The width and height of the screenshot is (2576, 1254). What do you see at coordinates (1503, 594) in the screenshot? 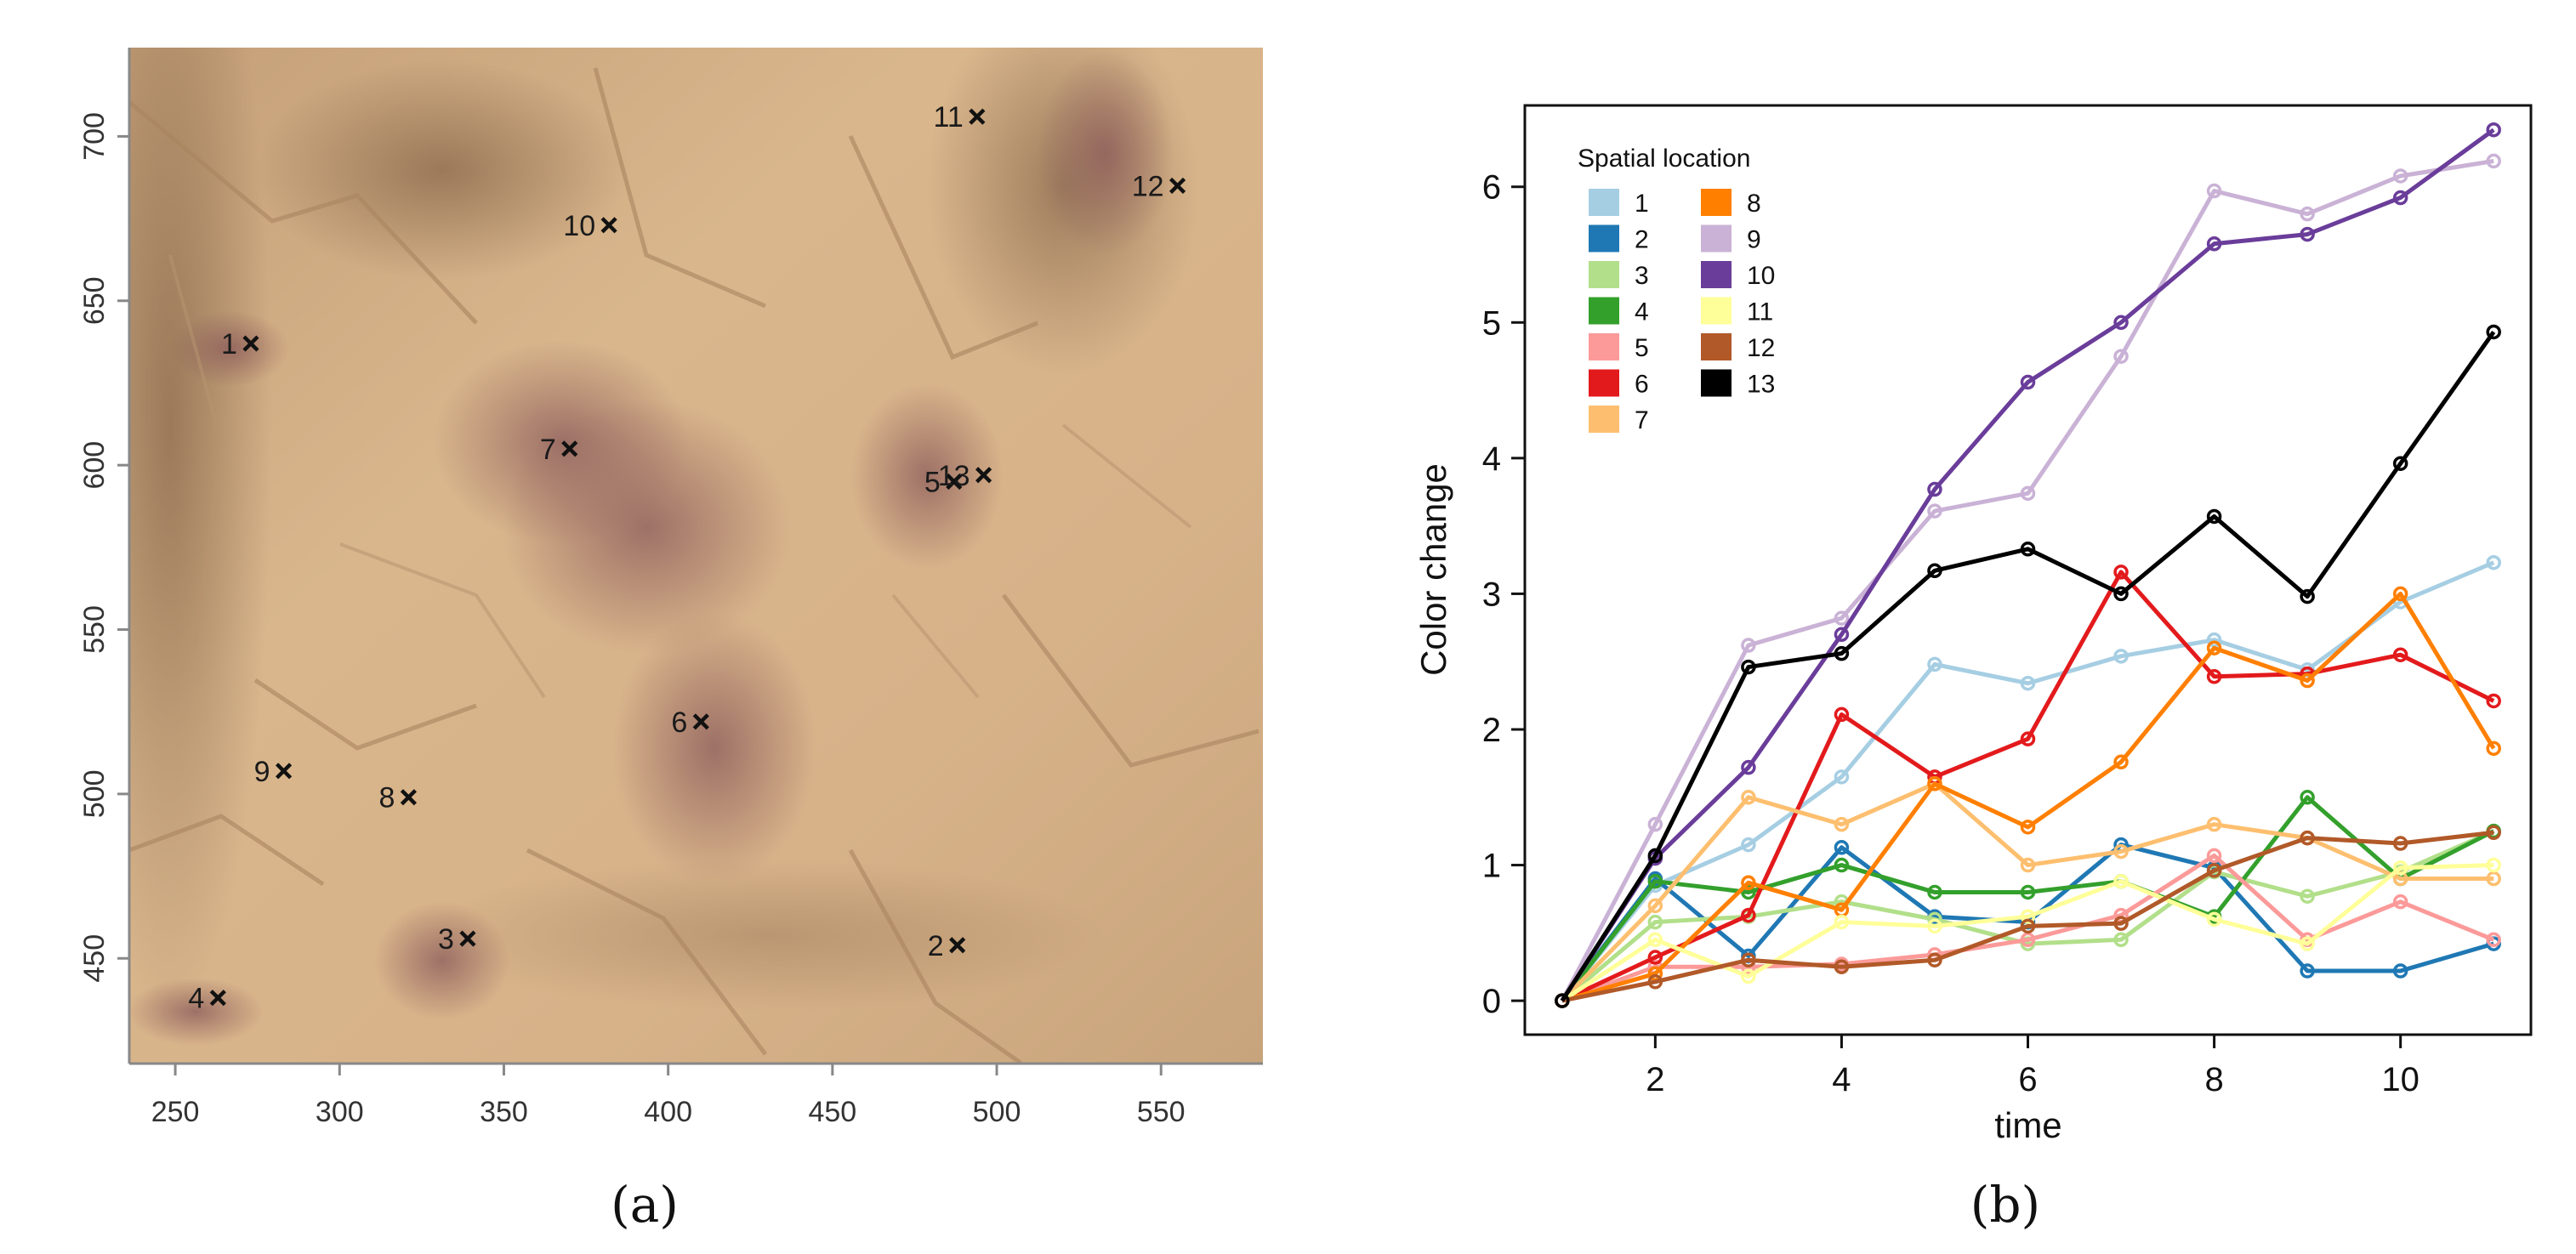
I see `panel-b-y-ticks: 0 1 2 3 4 5 6` at bounding box center [1503, 594].